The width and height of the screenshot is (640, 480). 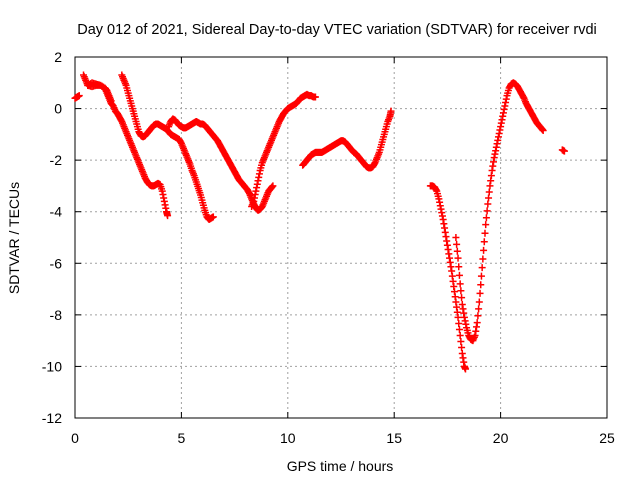 I want to click on y-tick-label: -12, so click(x=52, y=418).